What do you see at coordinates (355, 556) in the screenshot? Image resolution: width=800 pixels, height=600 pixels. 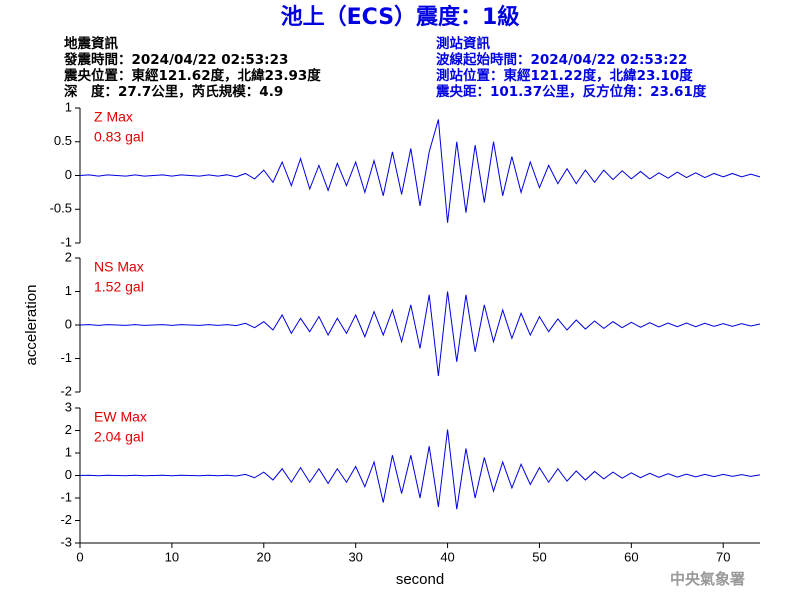 I see `x-tick-label: 30` at bounding box center [355, 556].